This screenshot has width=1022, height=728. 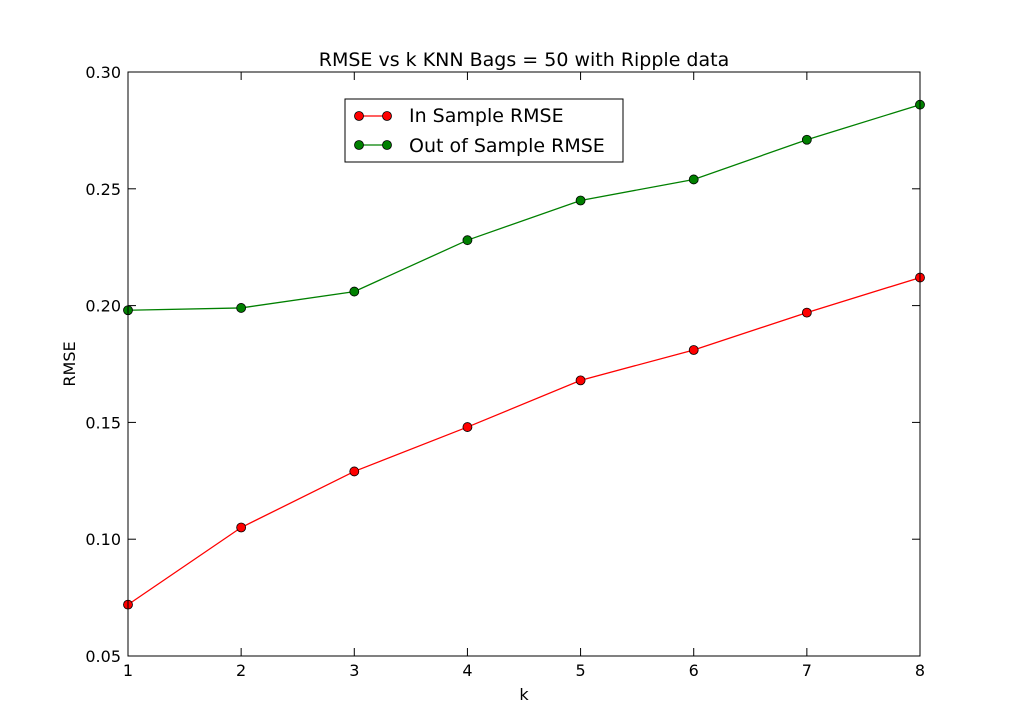 What do you see at coordinates (103, 72) in the screenshot?
I see `y-tick-label: 0.30` at bounding box center [103, 72].